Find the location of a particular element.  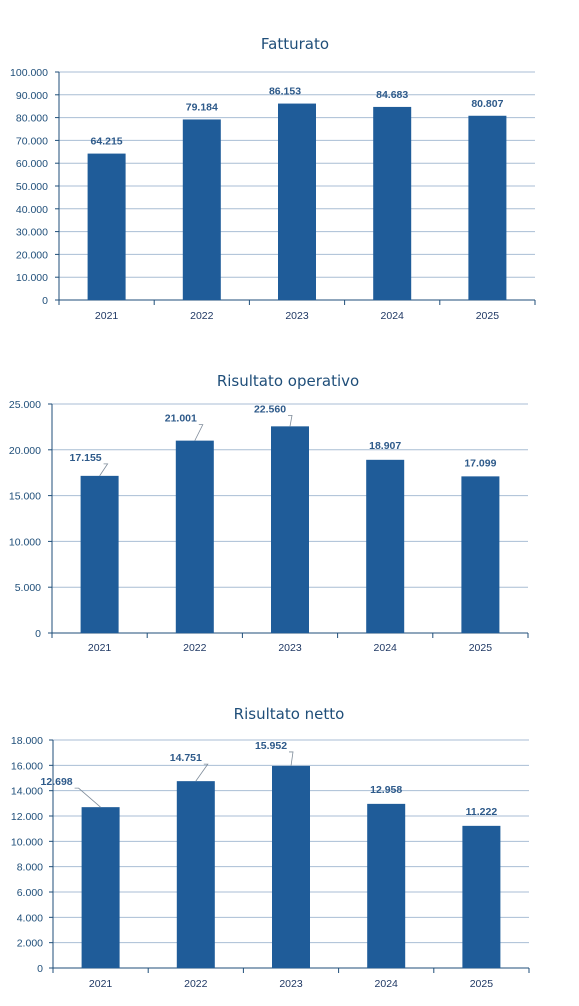

y-tick-label: 40.000 is located at coordinates (32, 210).